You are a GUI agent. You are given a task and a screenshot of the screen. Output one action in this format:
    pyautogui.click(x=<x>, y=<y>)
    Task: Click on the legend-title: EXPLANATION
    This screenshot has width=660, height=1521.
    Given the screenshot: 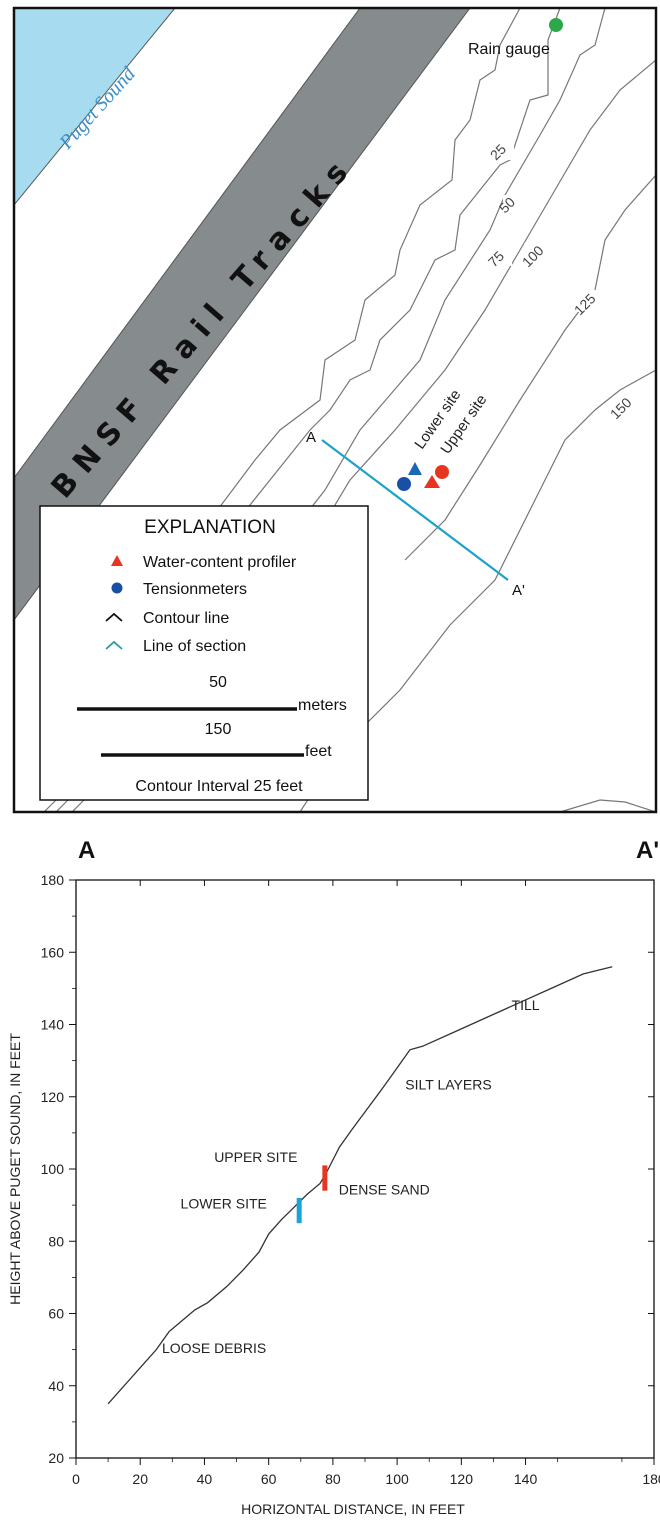 What is the action you would take?
    pyautogui.click(x=210, y=527)
    